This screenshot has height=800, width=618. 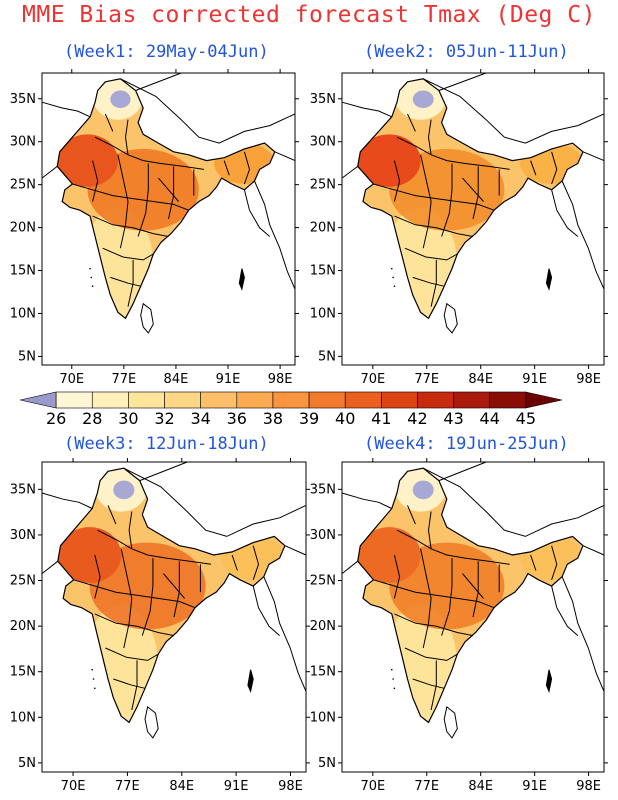 What do you see at coordinates (309, 418) in the screenshot?
I see `colorbar-label: 39` at bounding box center [309, 418].